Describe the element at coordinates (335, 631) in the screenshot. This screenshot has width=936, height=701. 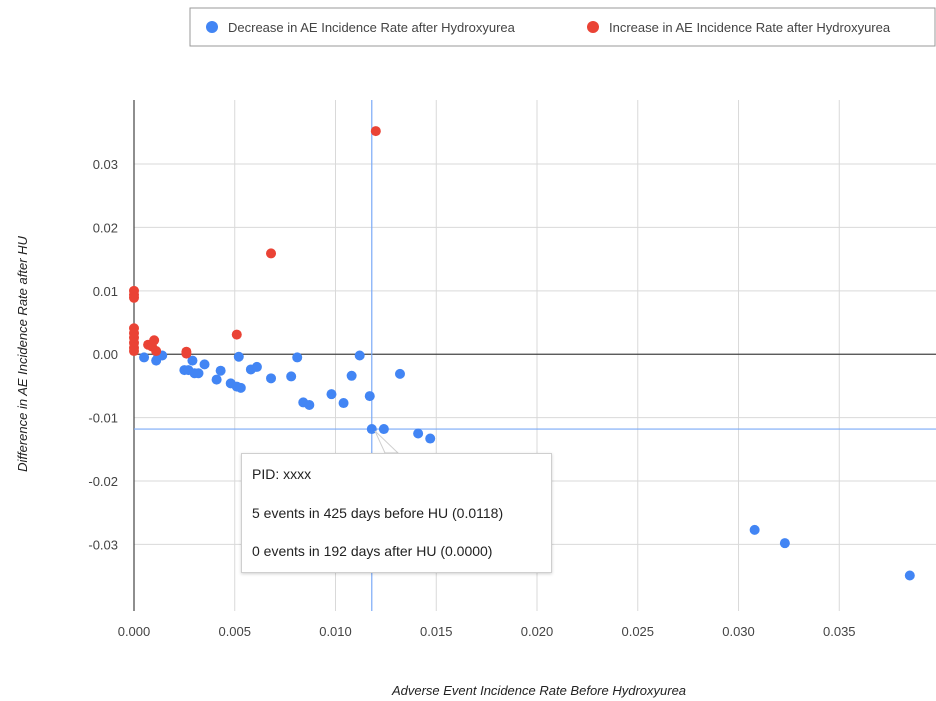
I see `x-tick-label: 0.010` at that location.